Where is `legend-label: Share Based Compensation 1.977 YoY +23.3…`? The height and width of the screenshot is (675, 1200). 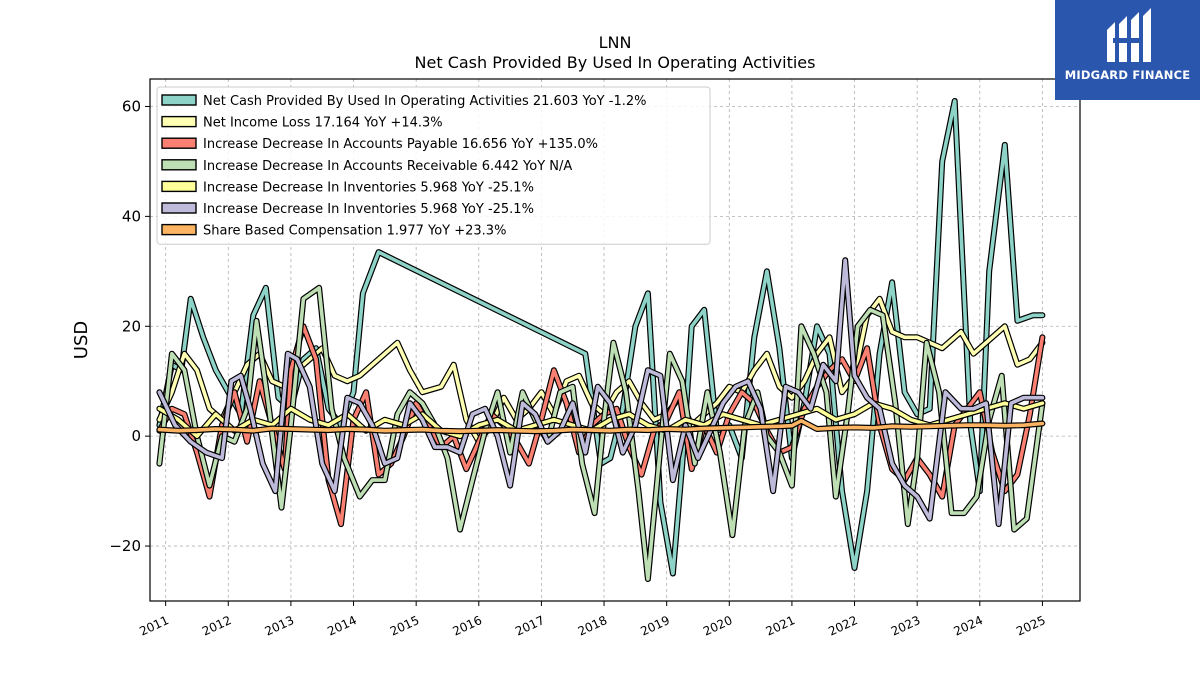
legend-label: Share Based Compensation 1.977 YoY +23.3… is located at coordinates (354, 231).